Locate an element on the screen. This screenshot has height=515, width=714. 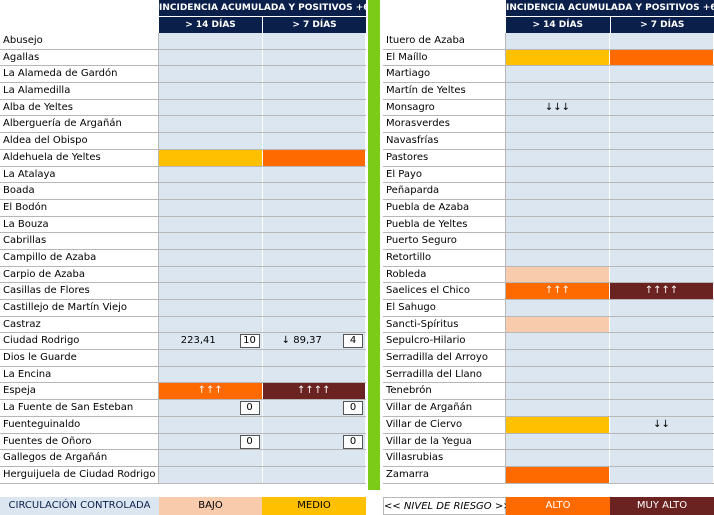
positives-count: 4 is located at coordinates (353, 341).